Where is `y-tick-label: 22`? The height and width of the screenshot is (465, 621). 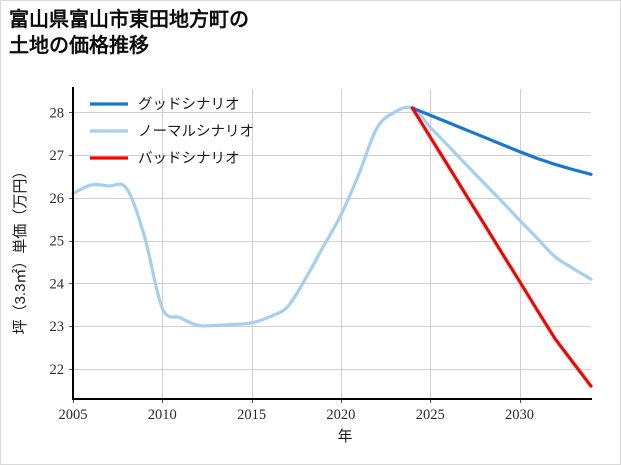
y-tick-label: 22 is located at coordinates (57, 370).